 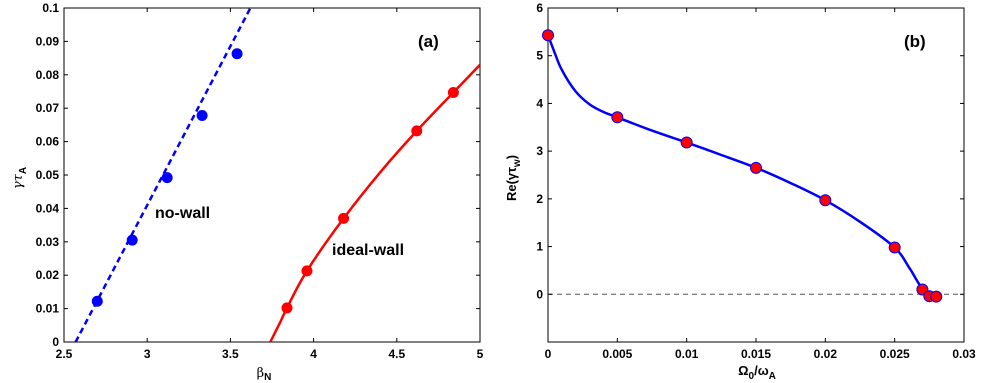 What do you see at coordinates (539, 247) in the screenshot?
I see `panel-b-y-tick-label: 1` at bounding box center [539, 247].